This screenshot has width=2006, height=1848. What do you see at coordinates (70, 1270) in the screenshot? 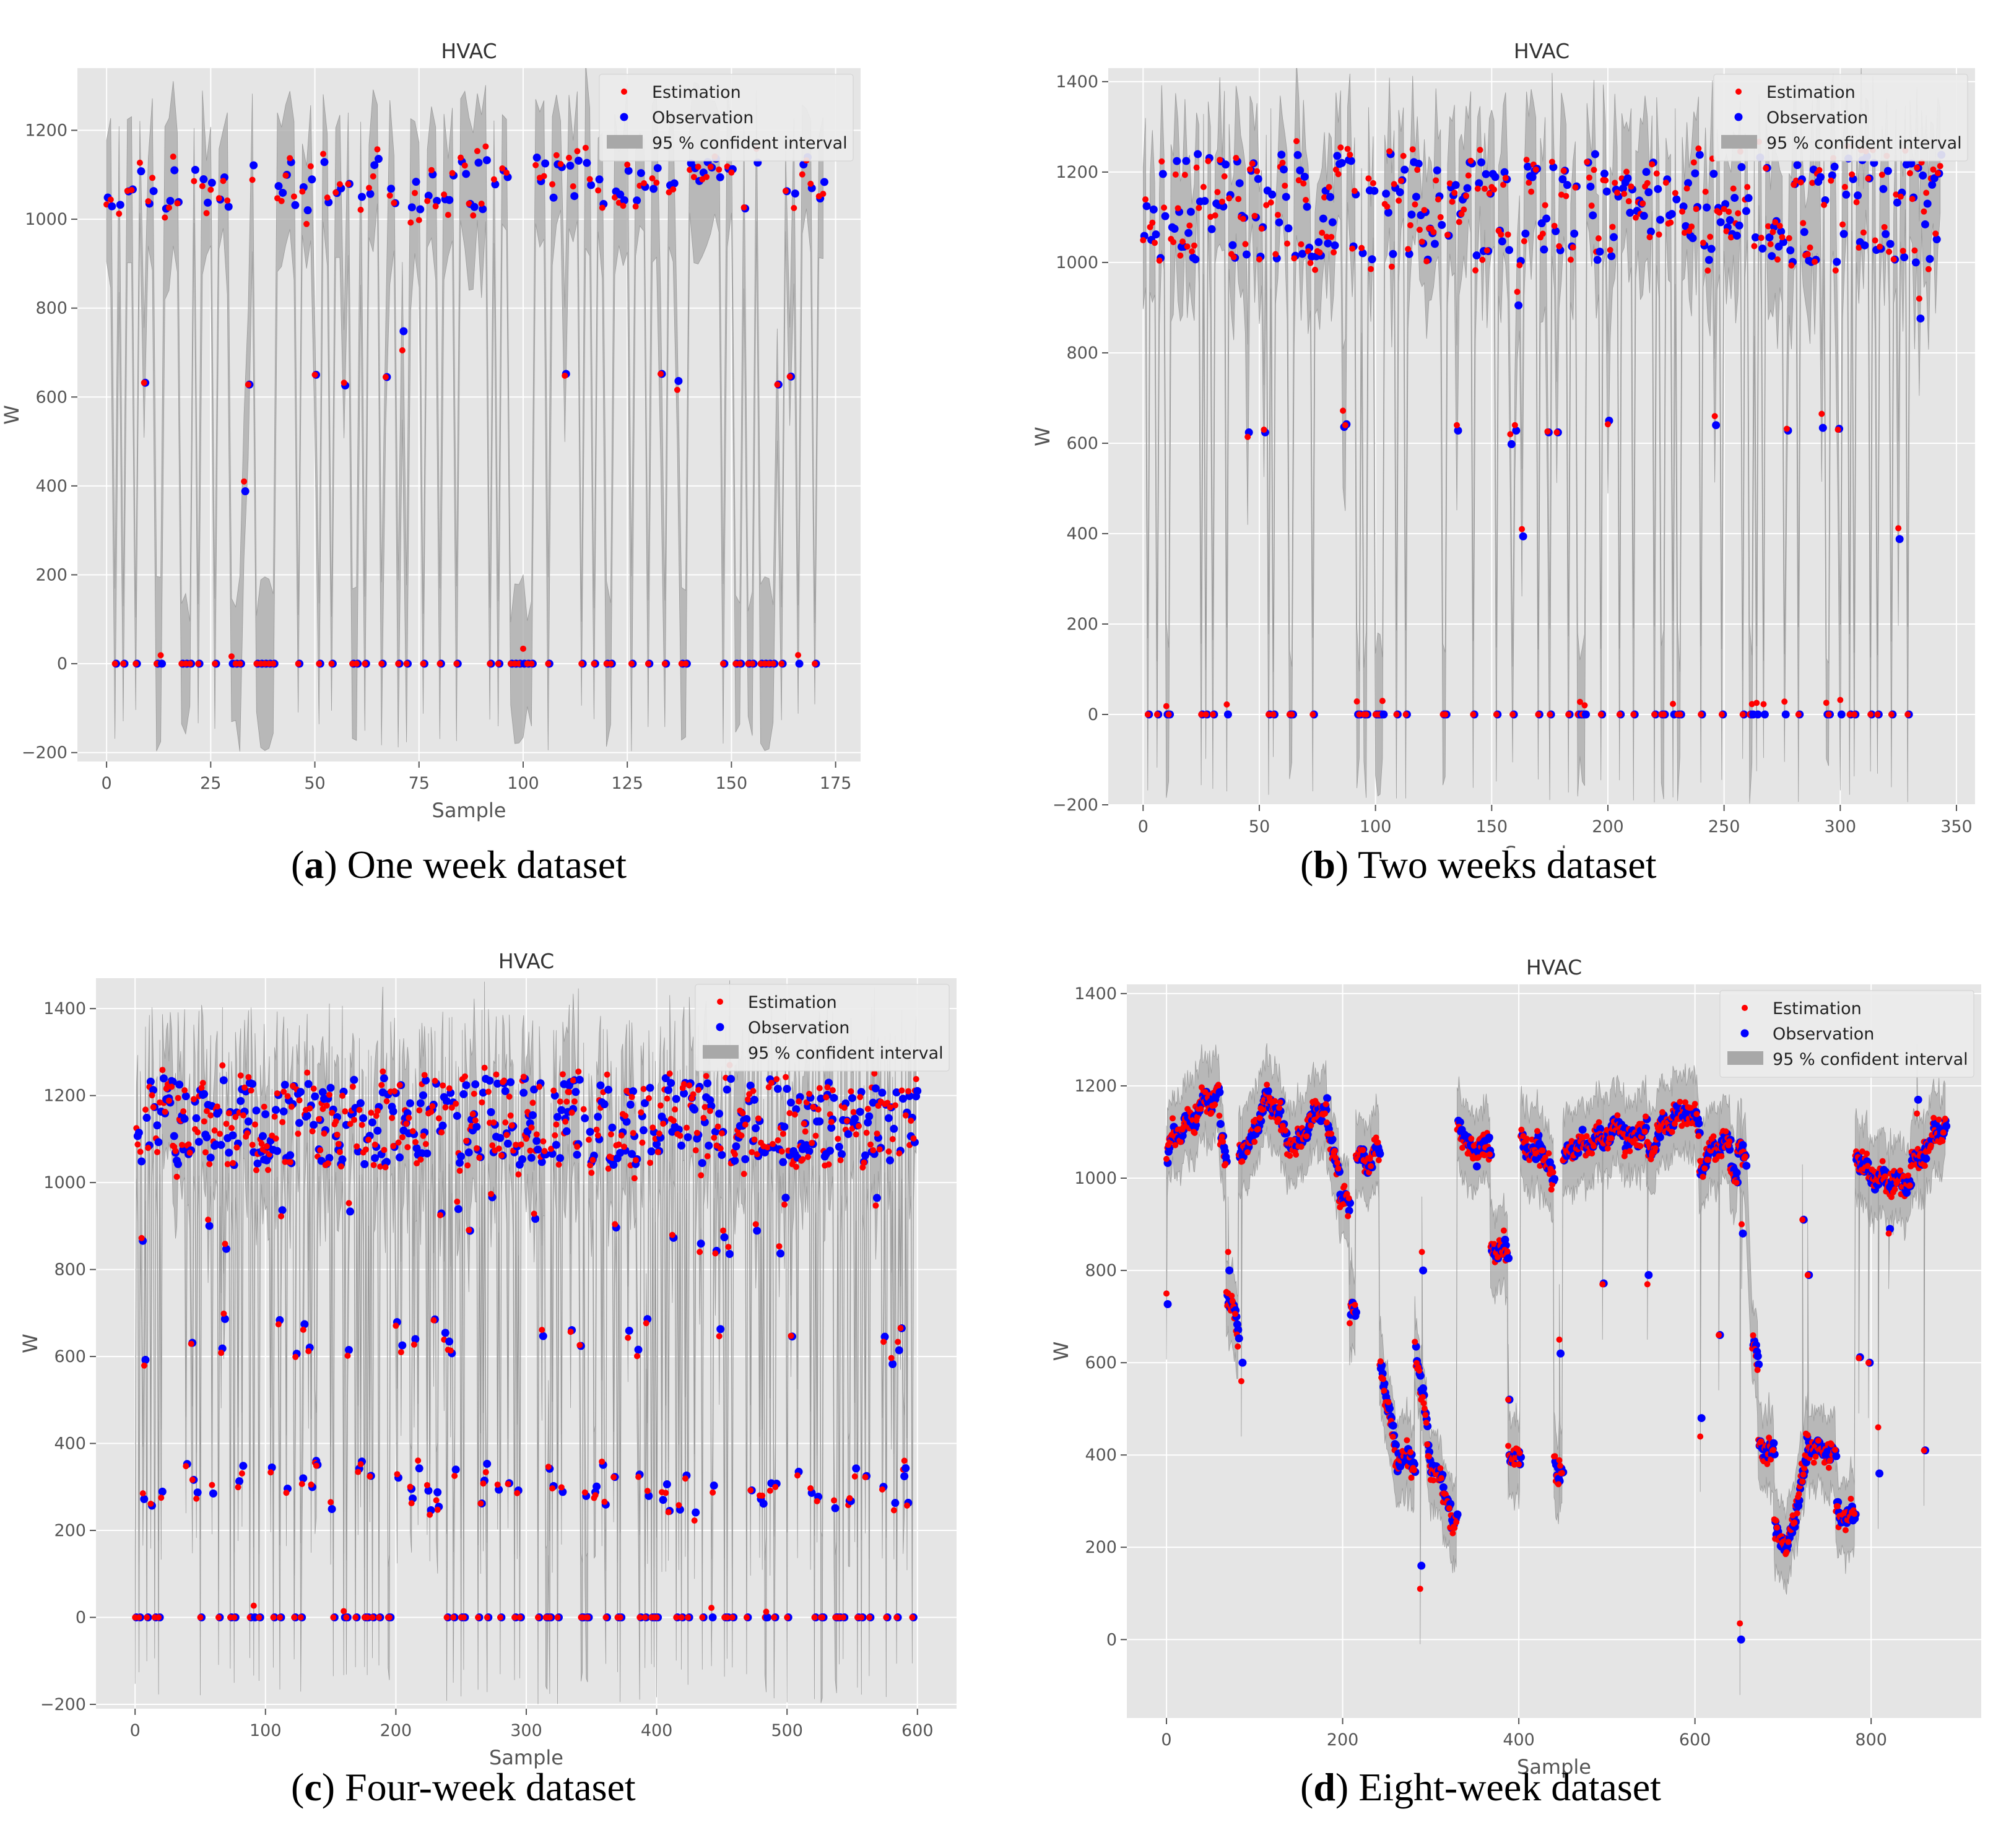
I see `y-tick-label: 800` at bounding box center [70, 1270].